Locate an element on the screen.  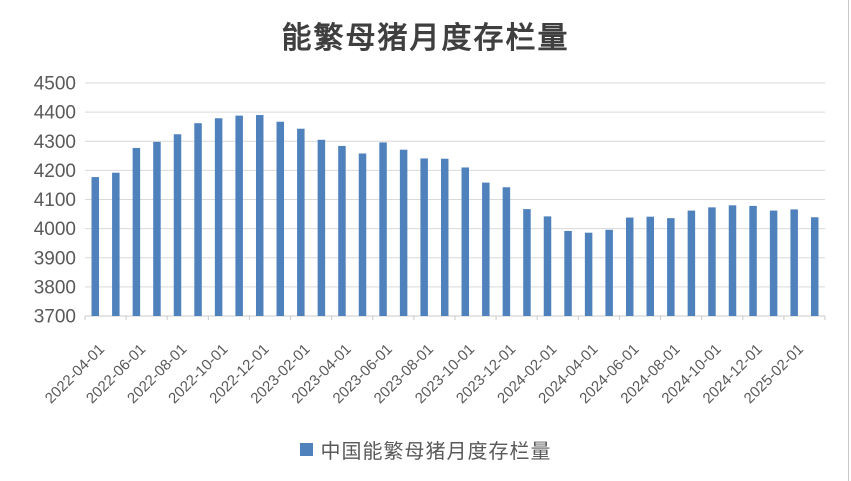
y-axis-tick-label: 4300 is located at coordinates (55, 142).